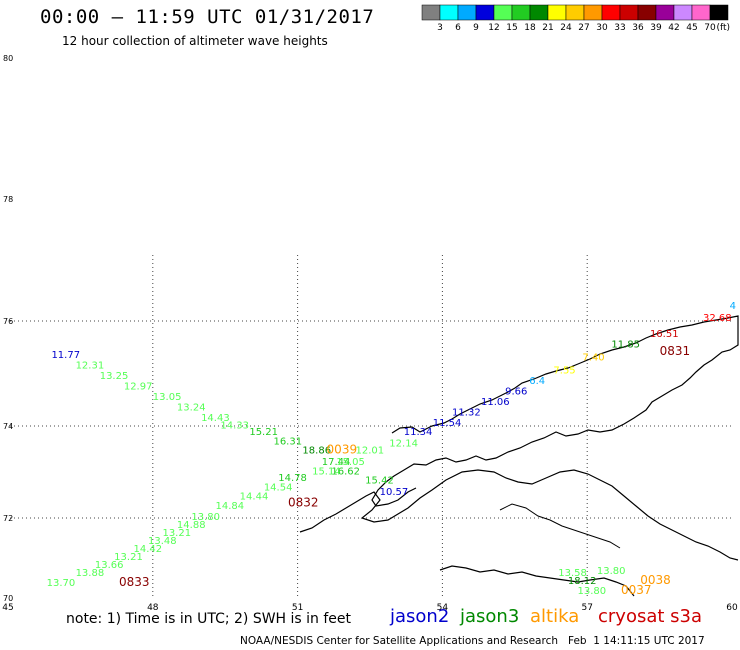  Describe the element at coordinates (278, 487) in the screenshot. I see `wave-height-label: 14.54` at that location.